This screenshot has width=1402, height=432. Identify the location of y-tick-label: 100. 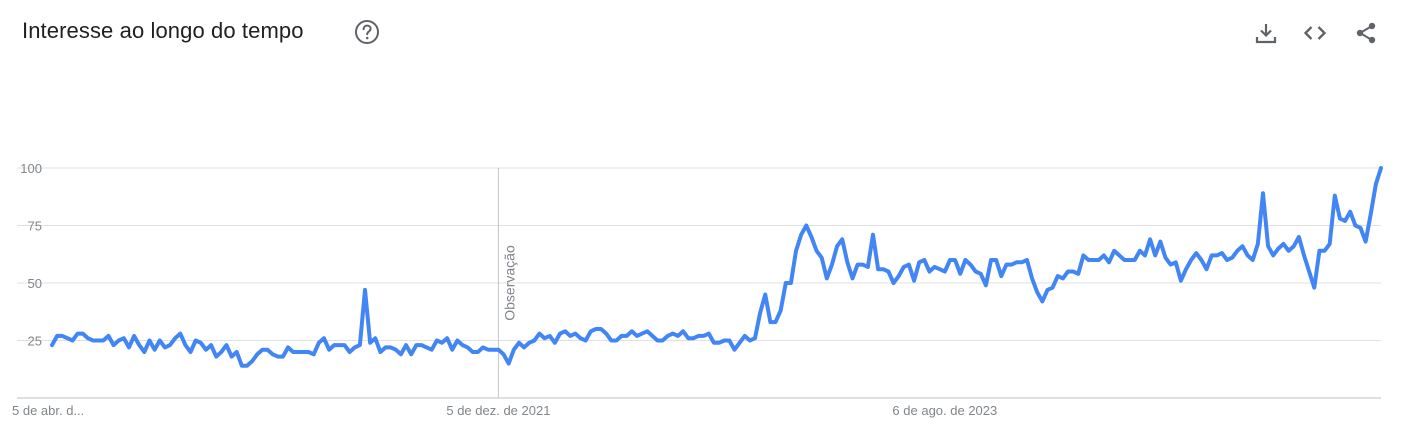
(31, 168).